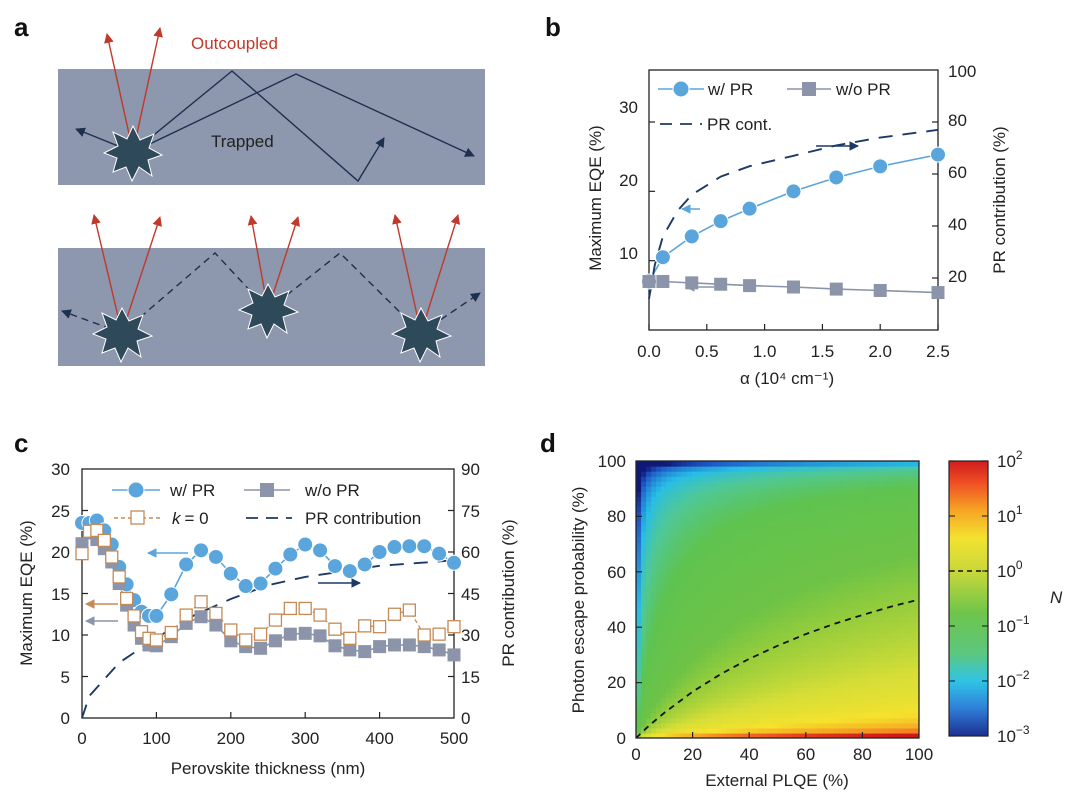 This screenshot has width=1080, height=794. Describe the element at coordinates (649, 351) in the screenshot. I see `x-tick-label: 0.0` at that location.